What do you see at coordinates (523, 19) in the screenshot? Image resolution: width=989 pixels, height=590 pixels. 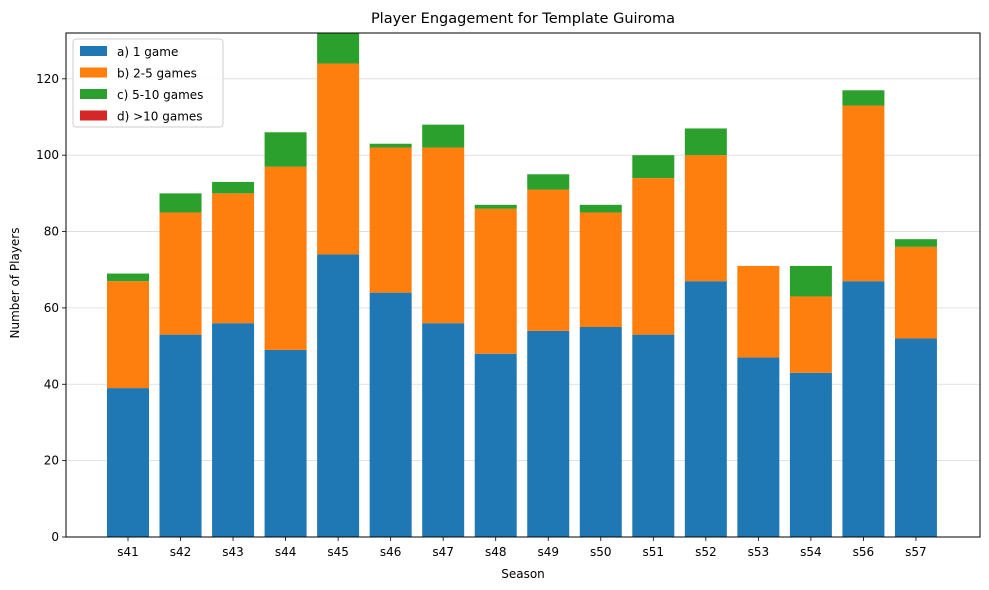 I see `chart-title: Player Engagement for Template Guiroma` at bounding box center [523, 19].